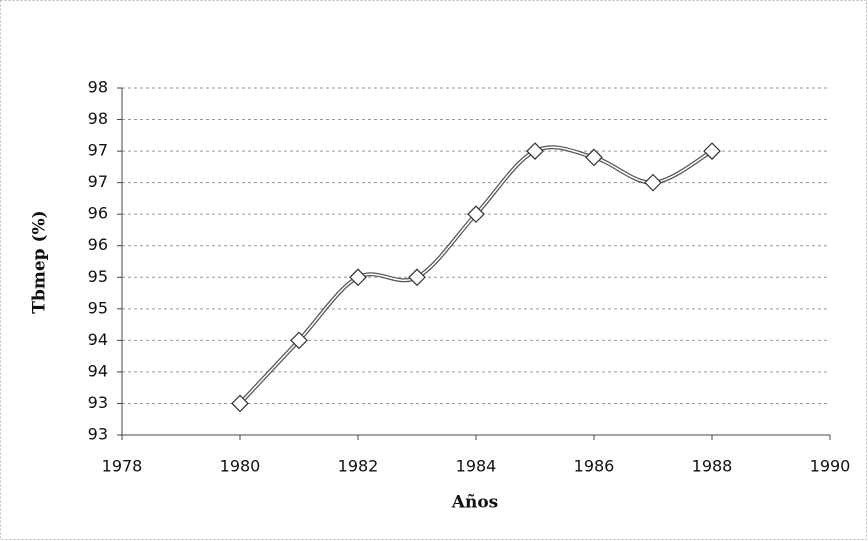 The image size is (868, 541). I want to click on x-tick-label: 1988, so click(712, 466).